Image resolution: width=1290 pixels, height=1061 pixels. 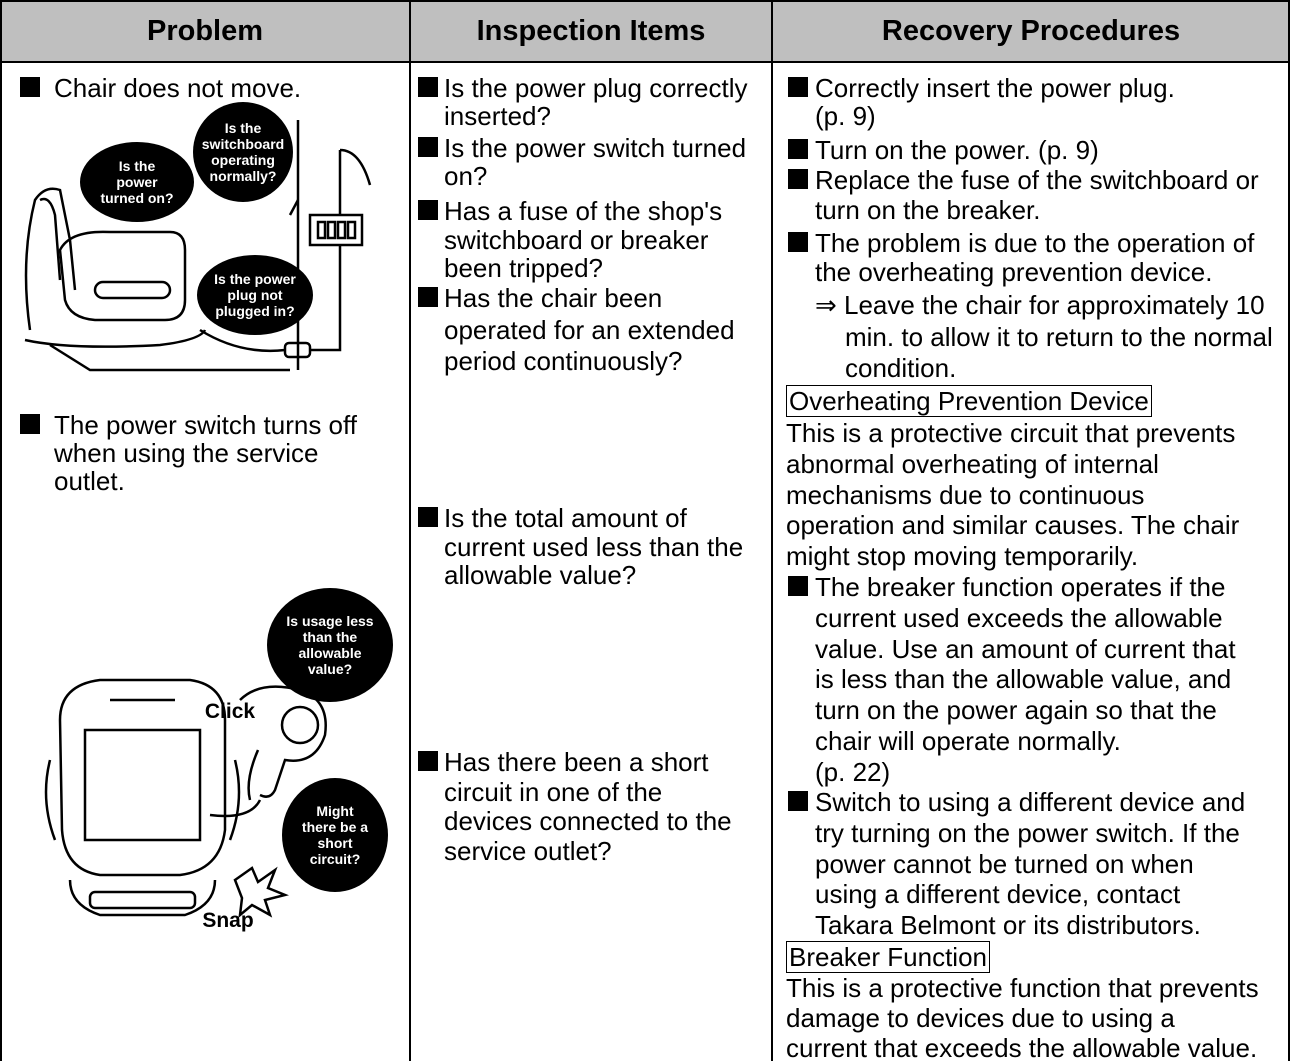 I want to click on text-line: Chair does not move., so click(x=178, y=88).